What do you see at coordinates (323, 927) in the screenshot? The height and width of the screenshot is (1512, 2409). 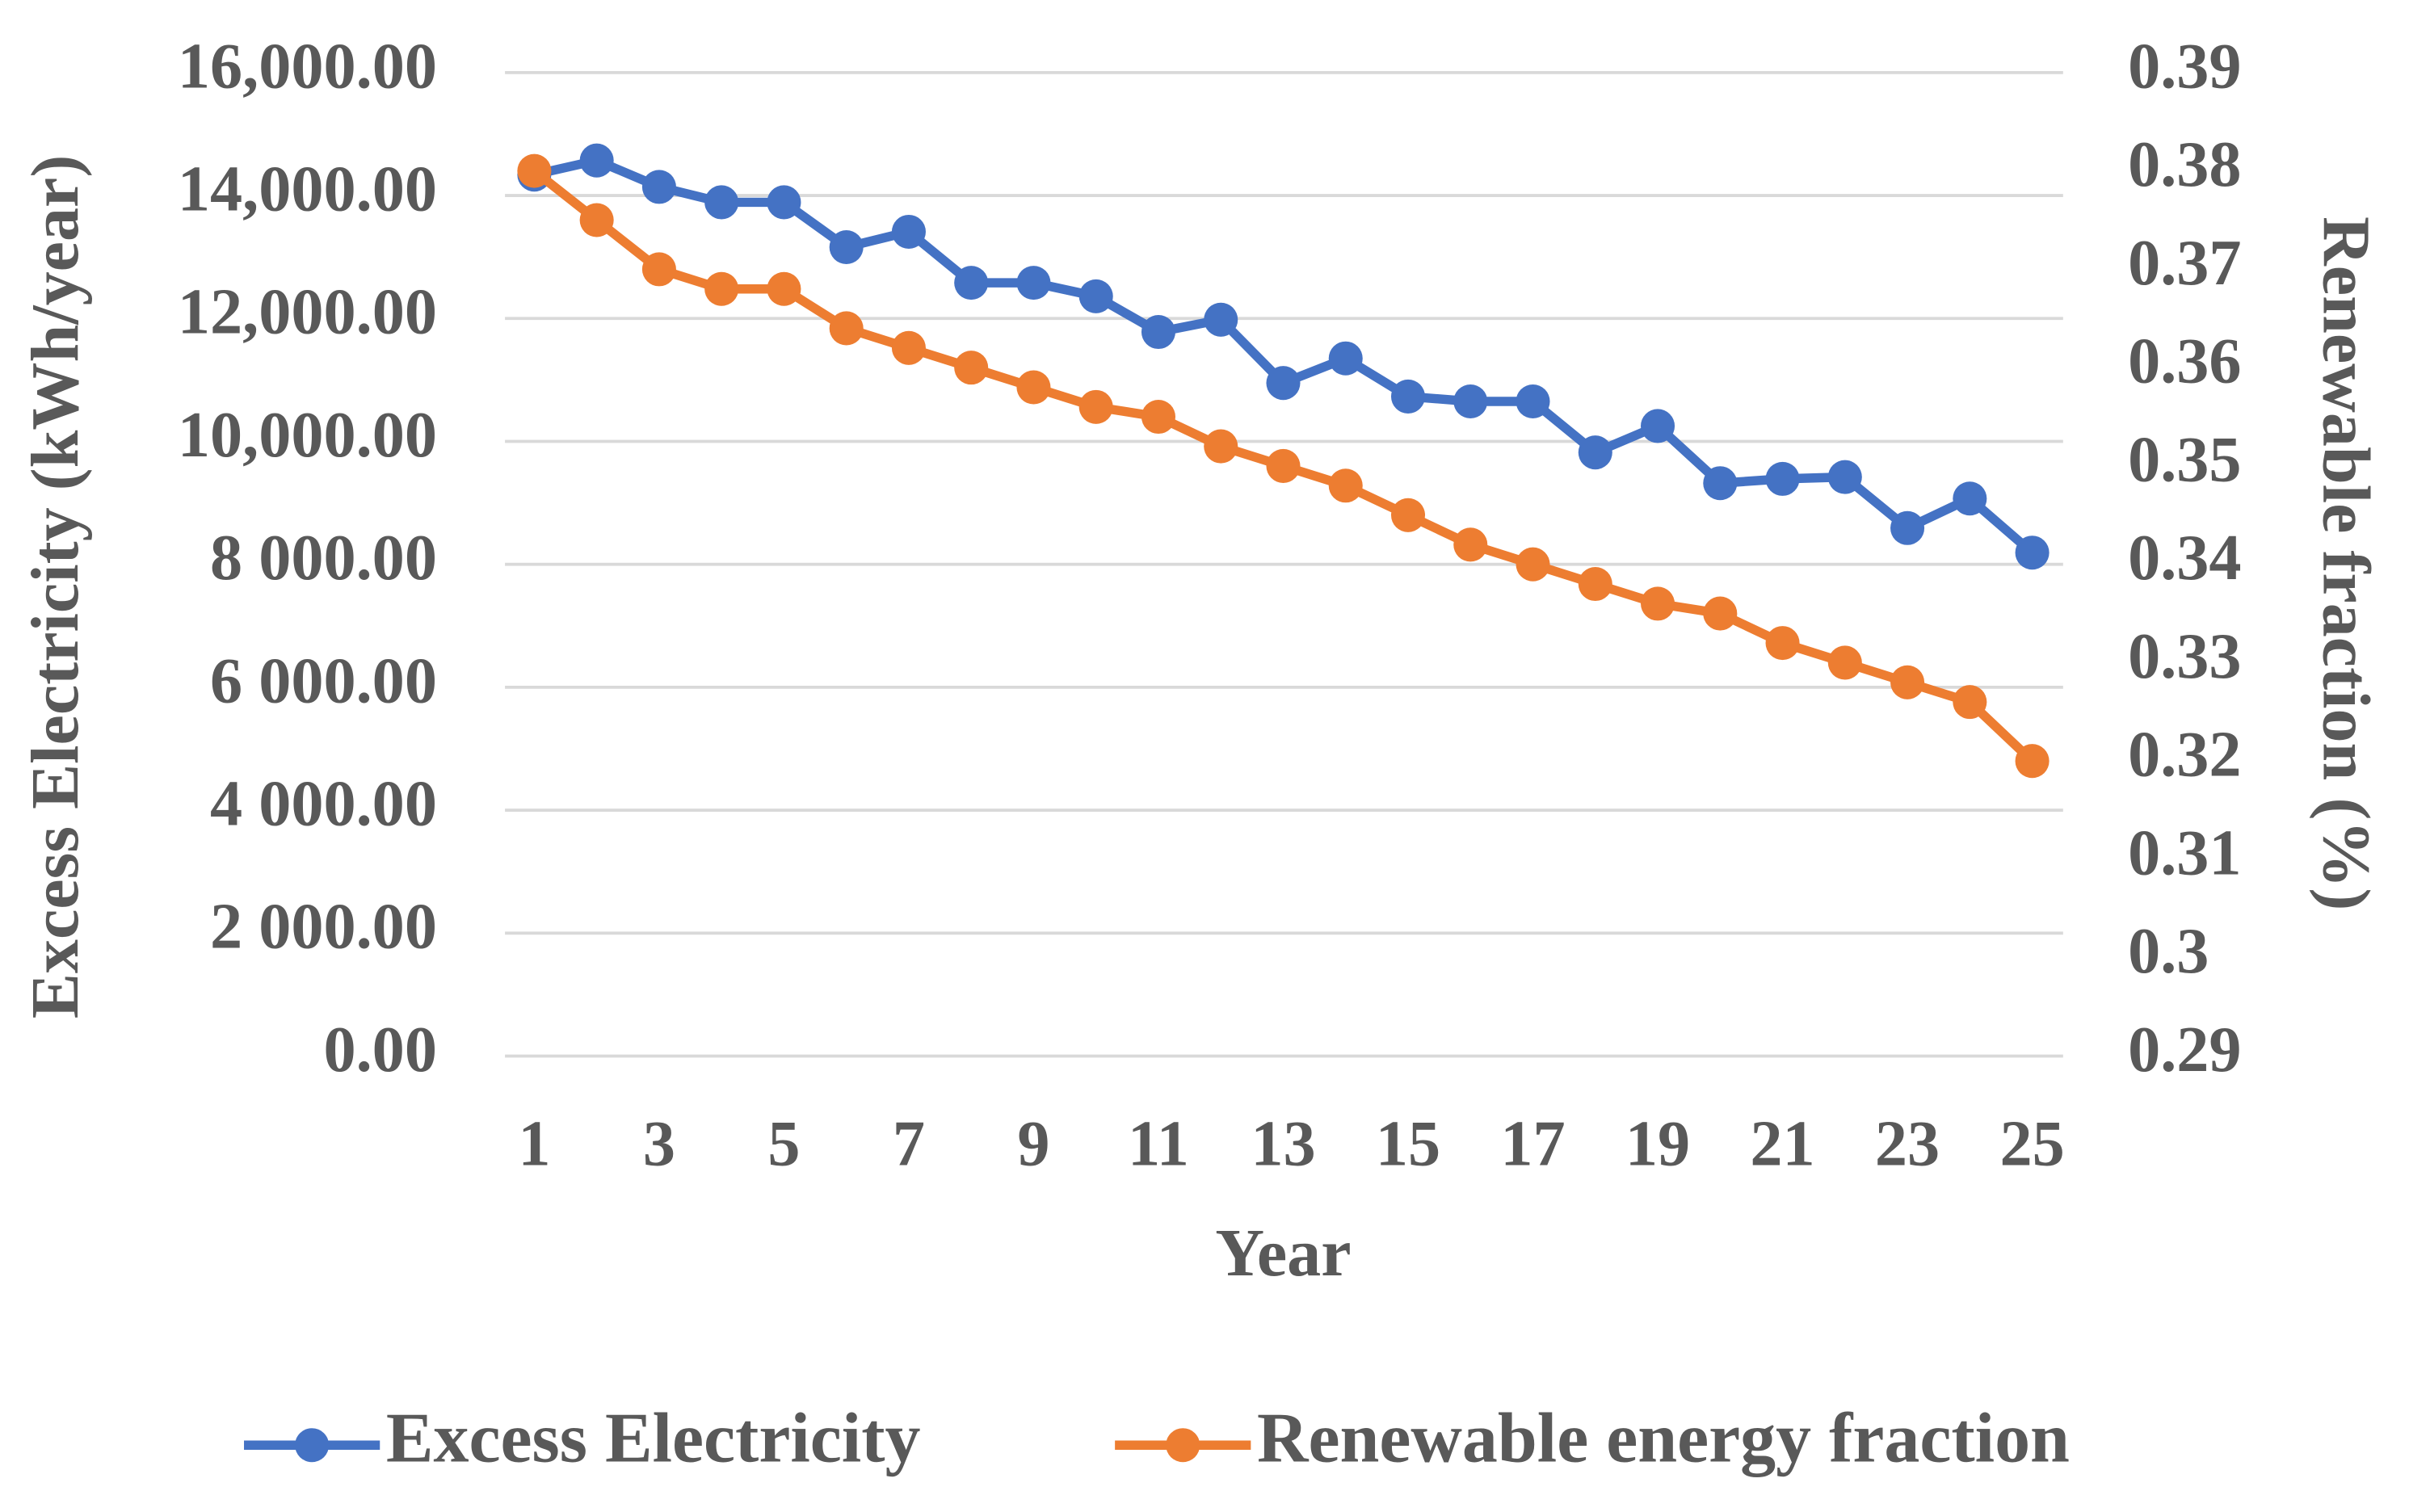 I see `y-tick-label: 2 000.00` at bounding box center [323, 927].